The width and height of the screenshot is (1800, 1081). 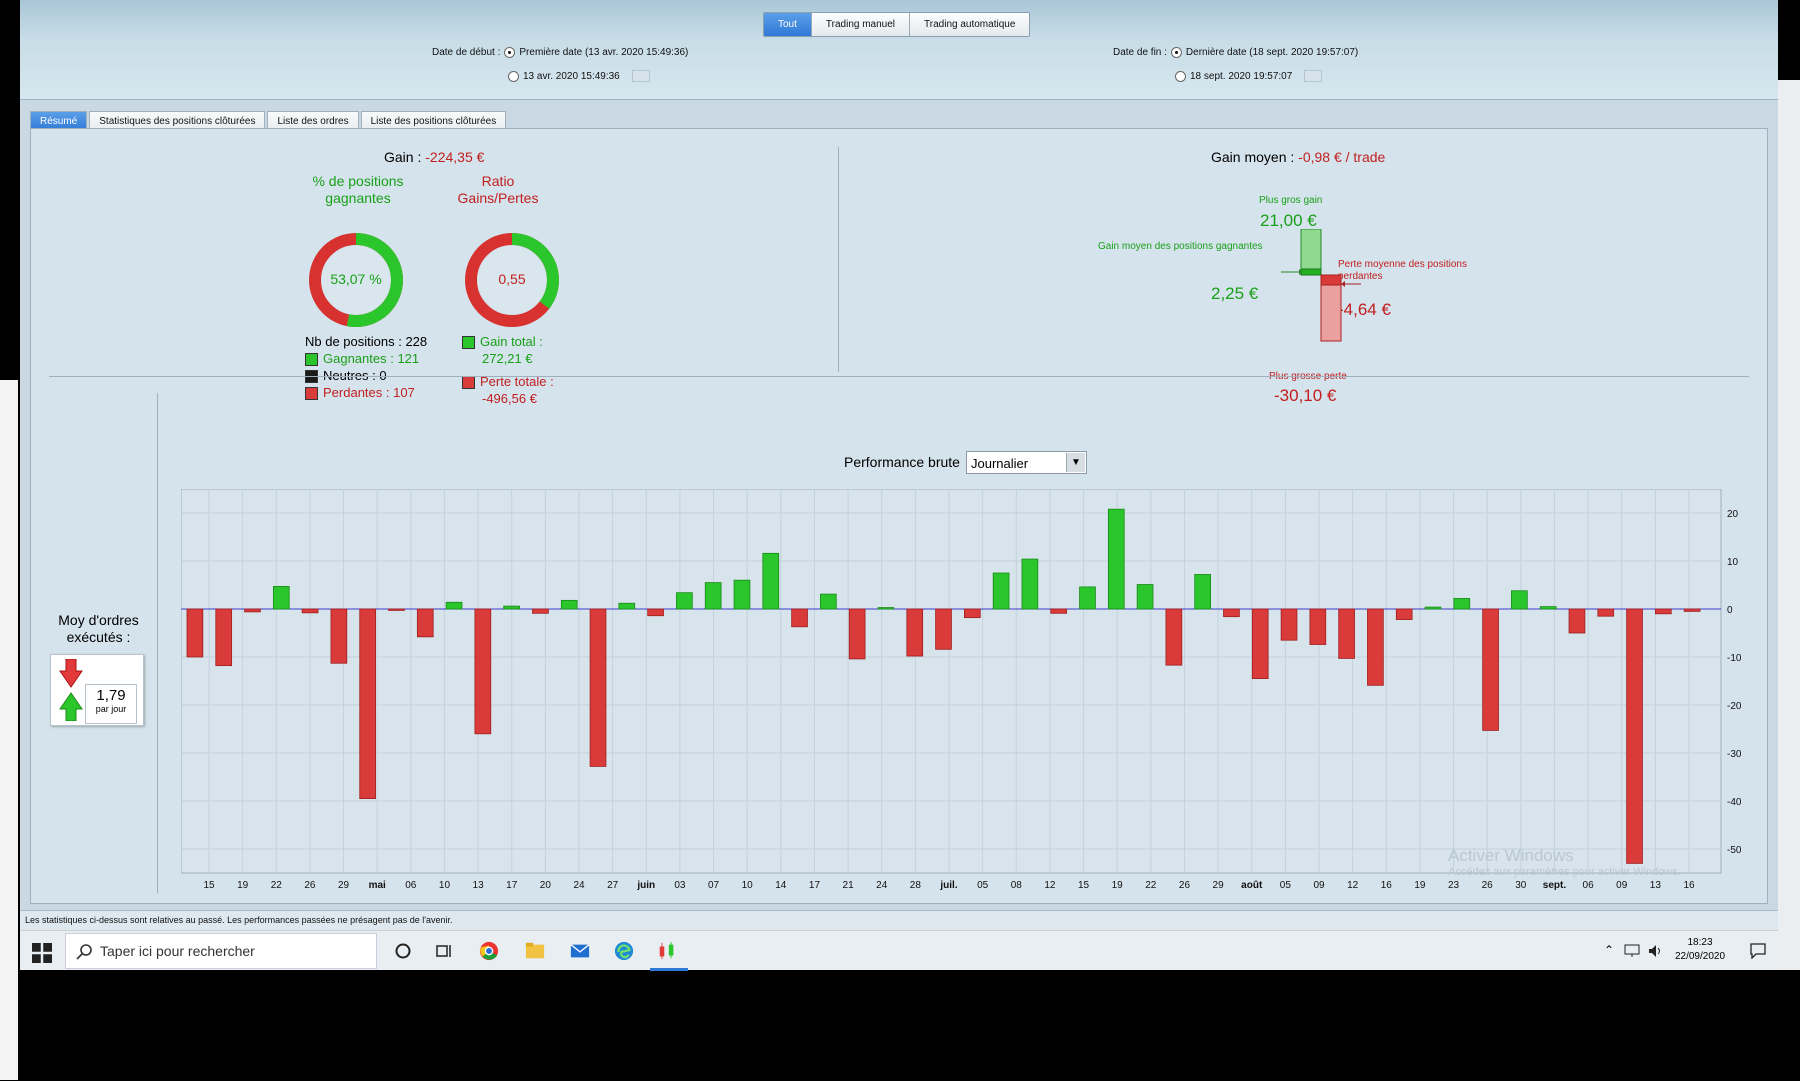 I want to click on ratio-donut-center, so click(x=512, y=280).